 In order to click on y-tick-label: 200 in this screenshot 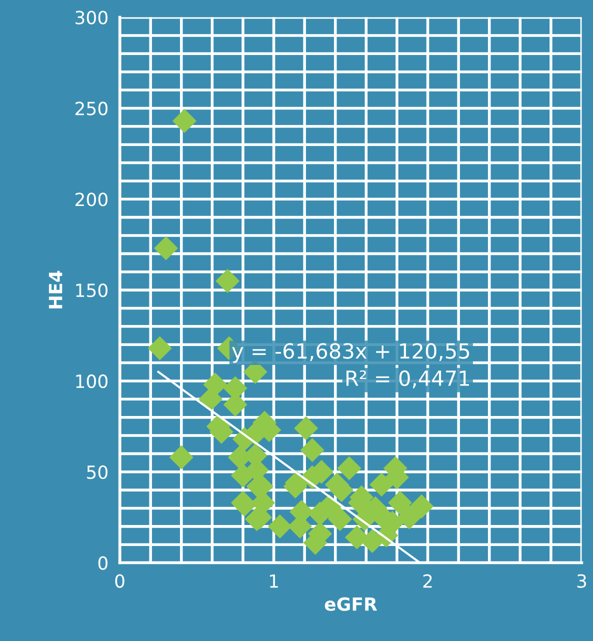, I will do `click(92, 199)`.